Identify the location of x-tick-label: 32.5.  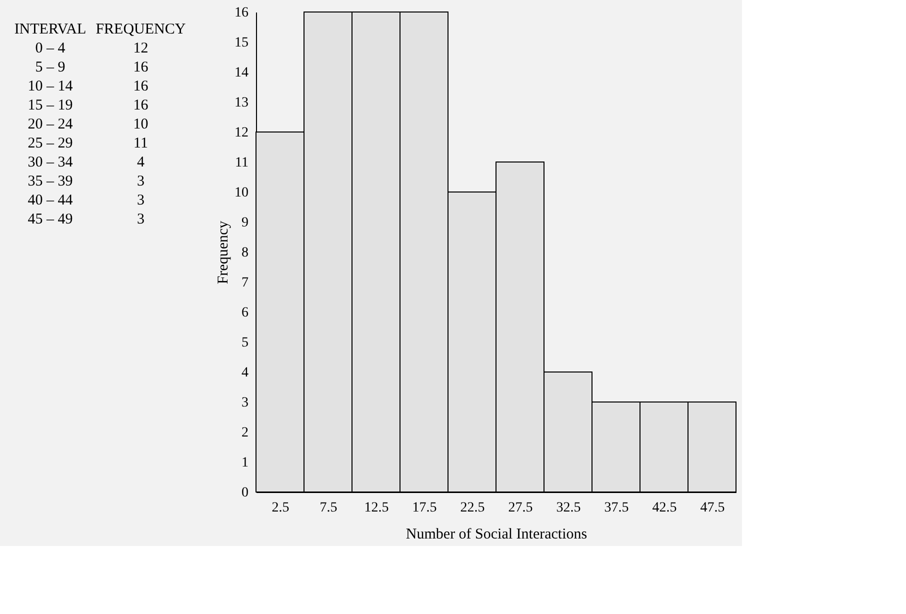
(568, 508).